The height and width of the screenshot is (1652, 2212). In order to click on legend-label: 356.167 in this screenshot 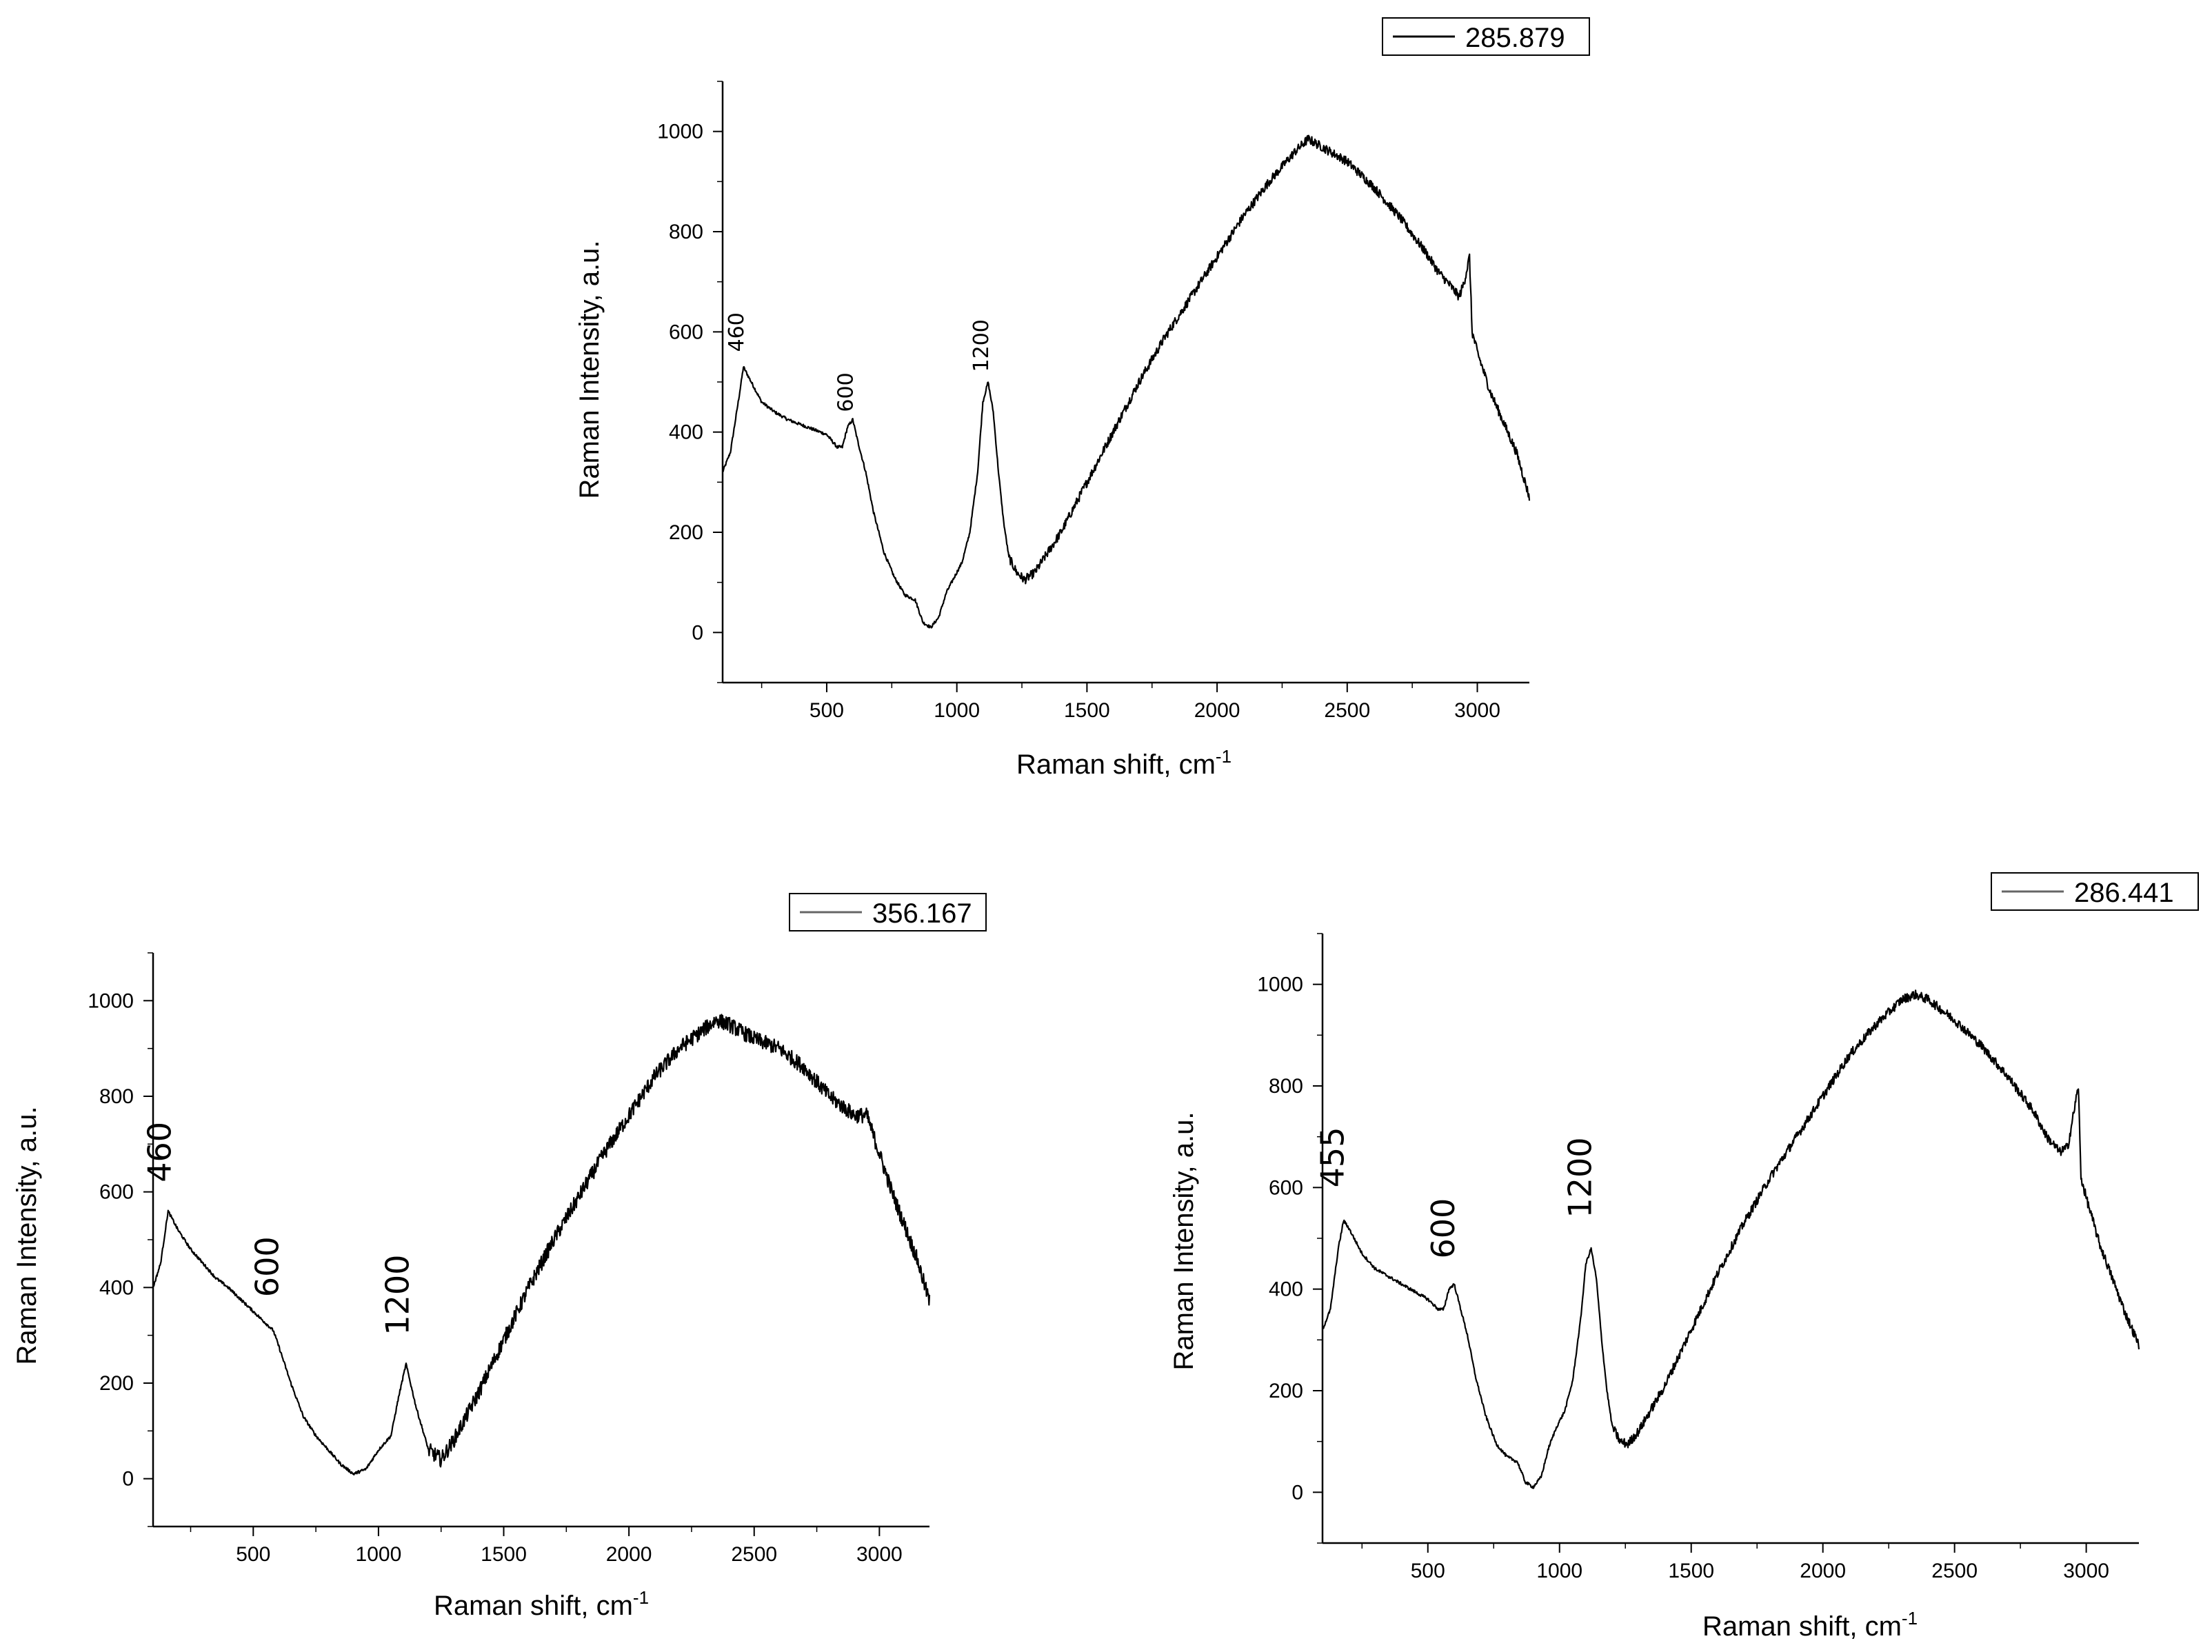, I will do `click(922, 914)`.